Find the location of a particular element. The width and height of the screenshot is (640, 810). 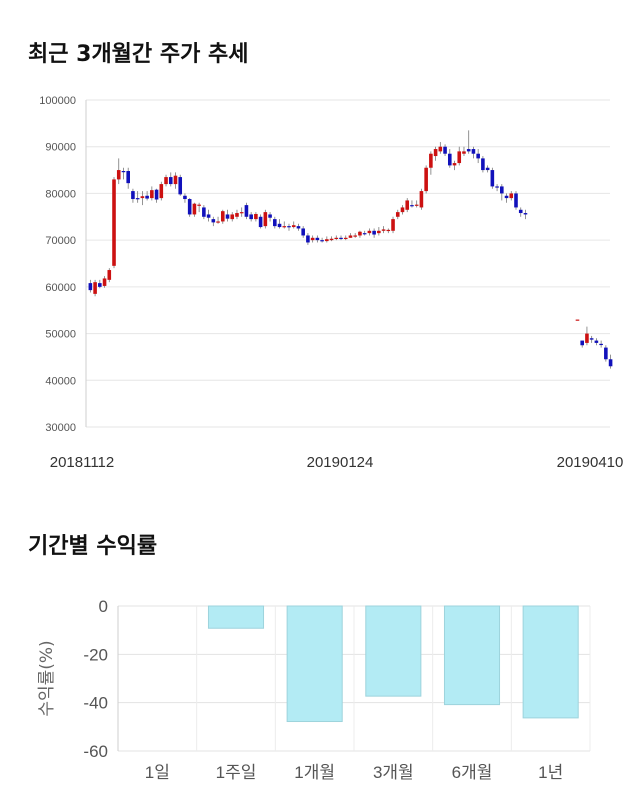

y-tick-label: 90000 is located at coordinates (60, 148).